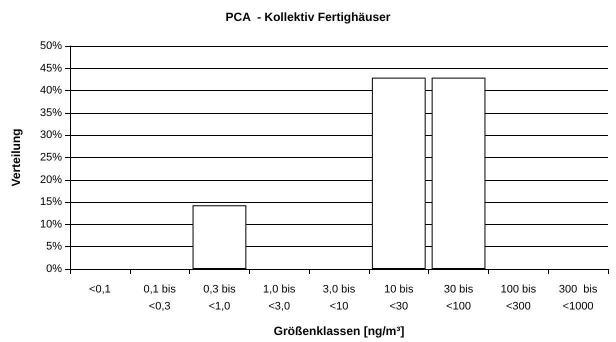 This screenshot has height=342, width=616. I want to click on y-tick-label: 45%, so click(51, 68).